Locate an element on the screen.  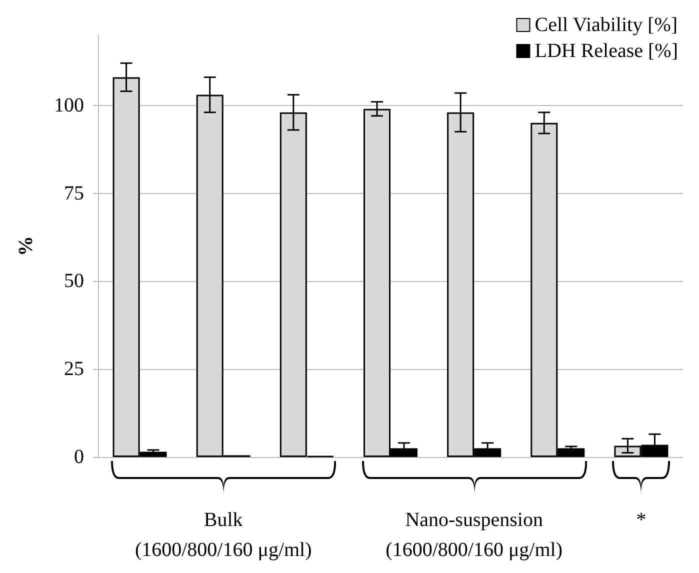
x-tick-label: Nano-suspension (1600/800/160 μg/ml) is located at coordinates (474, 535).